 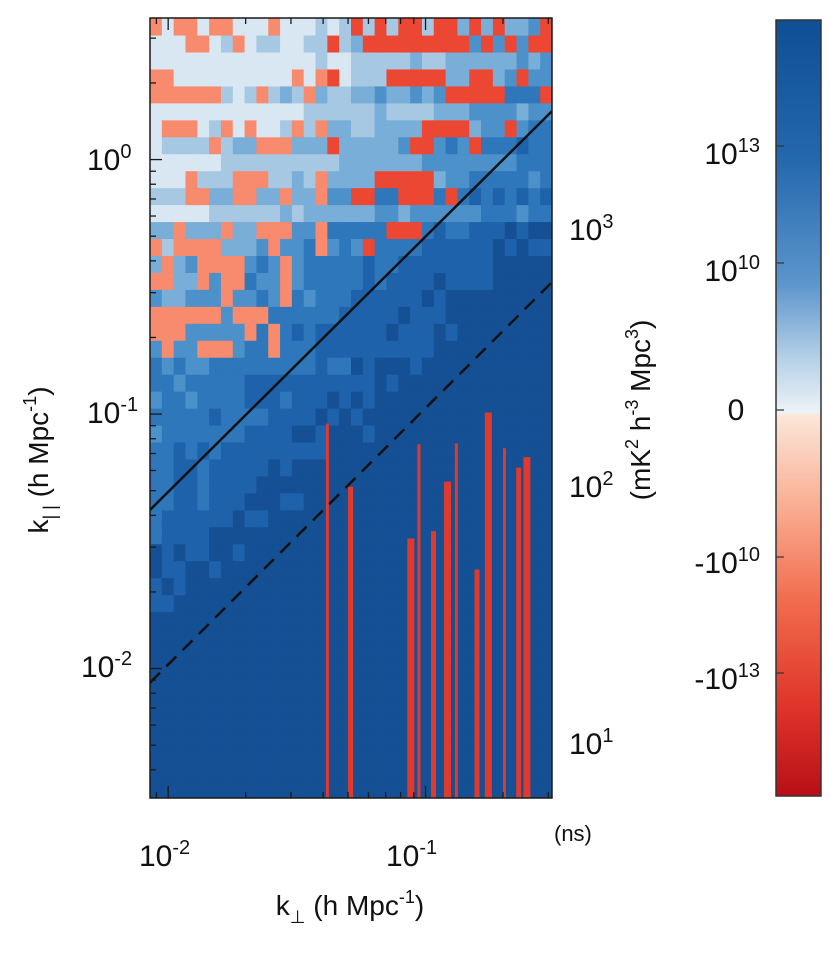 I want to click on heatmap-stripe, so click(x=448, y=639).